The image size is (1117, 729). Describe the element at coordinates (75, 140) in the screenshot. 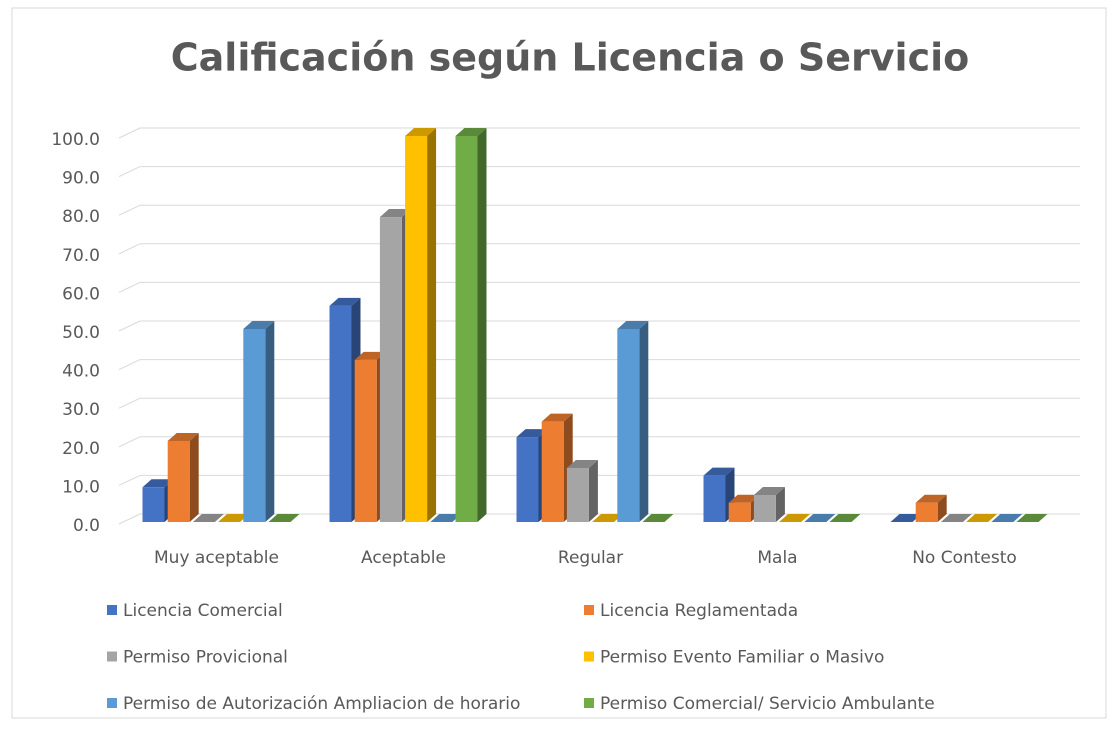

I see `y-tick-label: 100.0` at that location.